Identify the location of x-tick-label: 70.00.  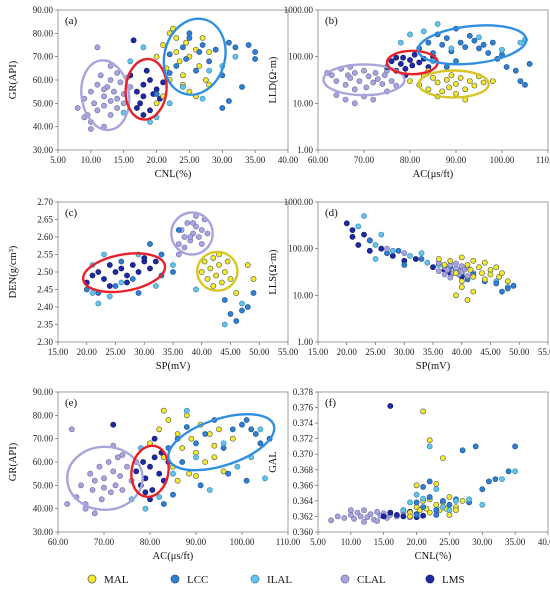
(364, 160).